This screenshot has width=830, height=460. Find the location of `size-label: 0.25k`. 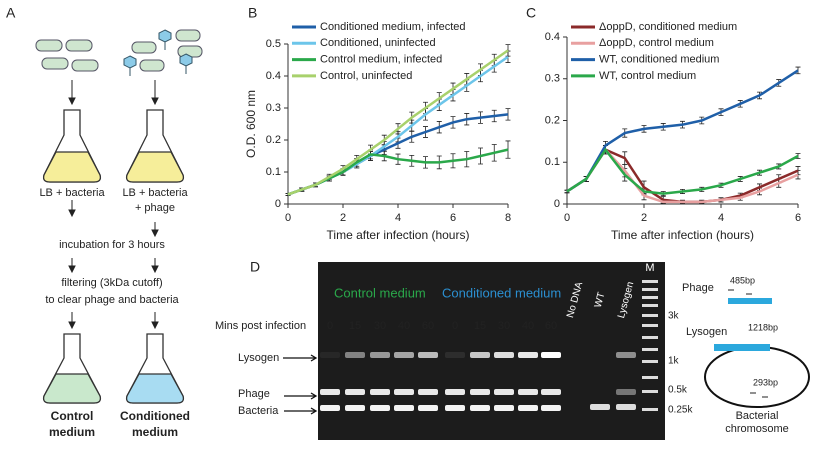

size-label: 0.25k is located at coordinates (680, 410).